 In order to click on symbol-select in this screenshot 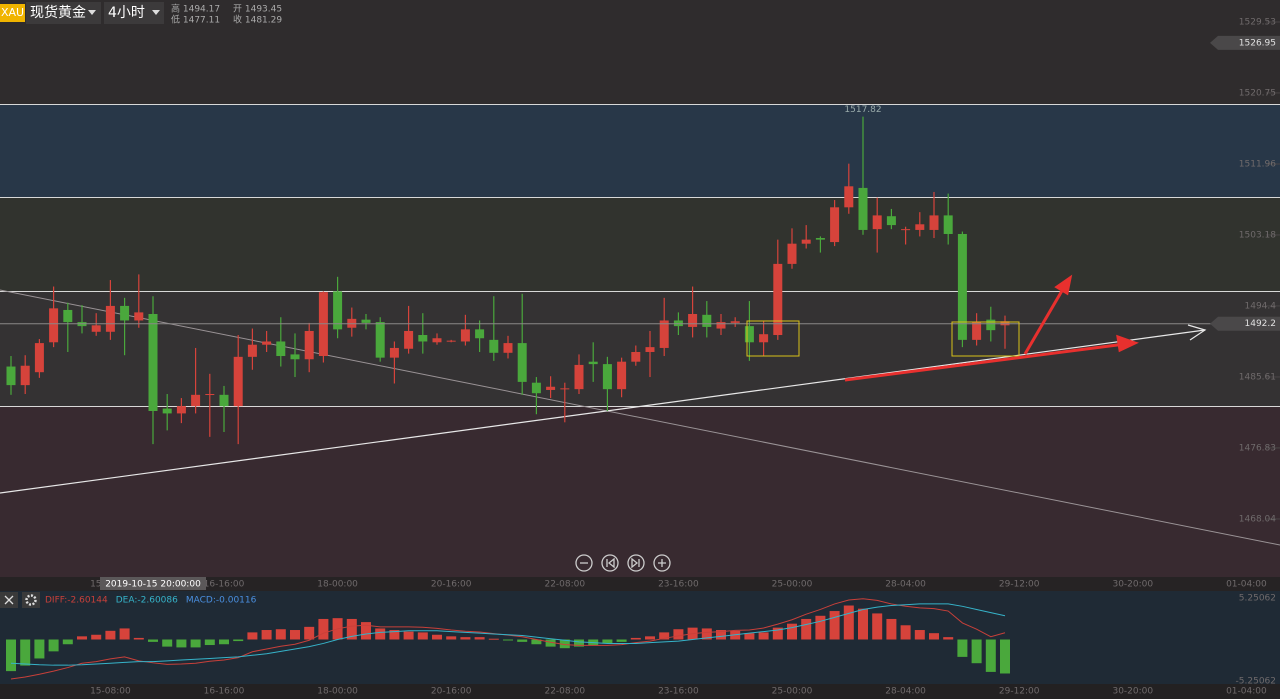, I will do `click(63, 13)`.